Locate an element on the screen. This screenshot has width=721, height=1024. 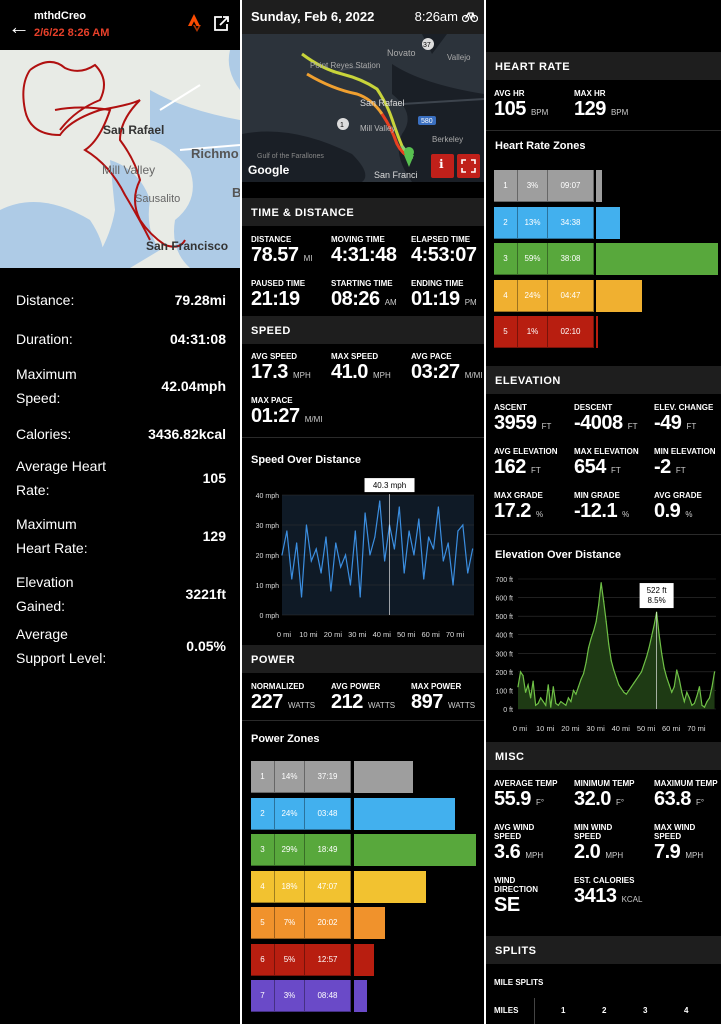
metric-elev-change: ELEV. CHANGE -49 FT is located at coordinates (684, 418).